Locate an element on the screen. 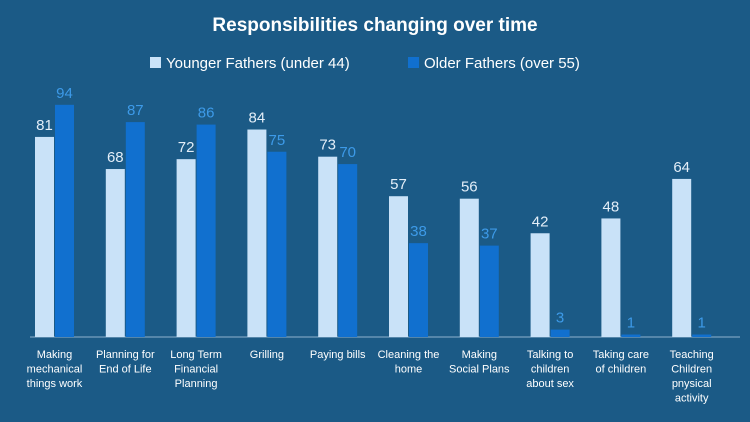  category-label: Making Social Plans is located at coordinates (479, 362).